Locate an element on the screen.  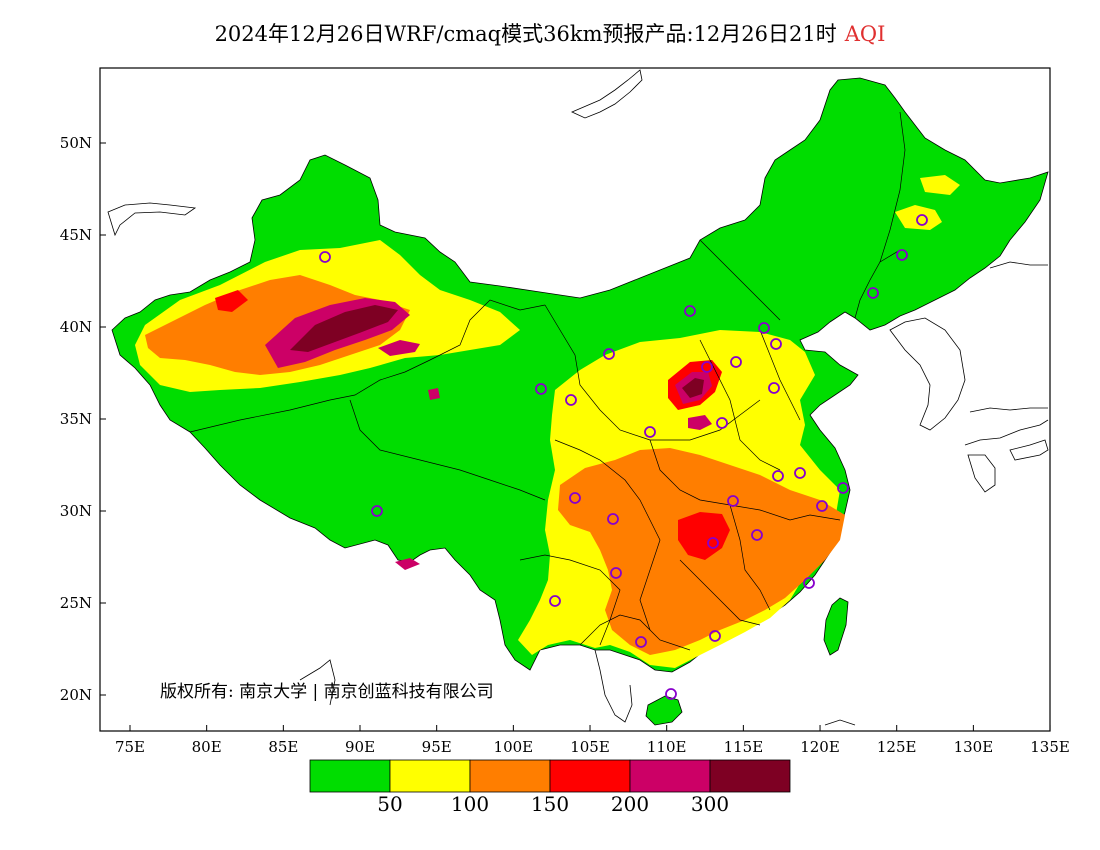
longitude-tick-label: 100E is located at coordinates (514, 747).